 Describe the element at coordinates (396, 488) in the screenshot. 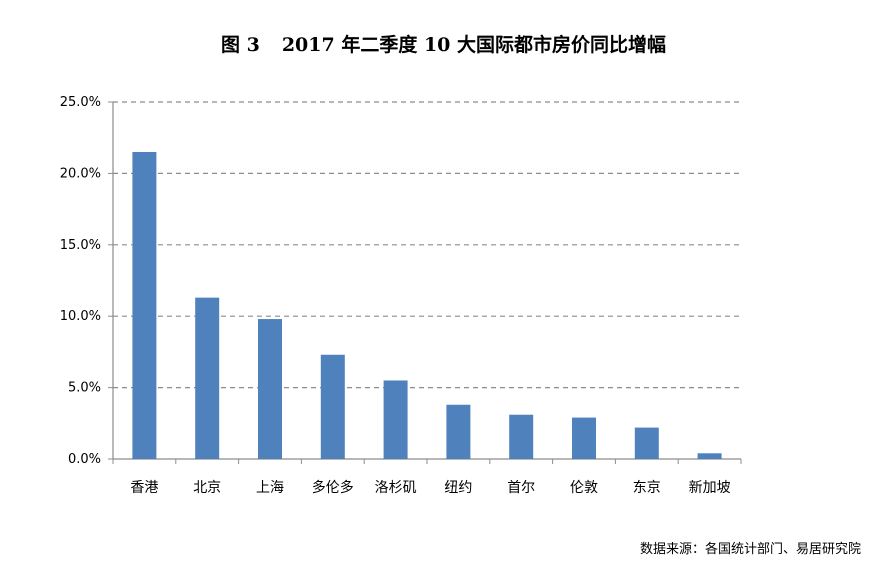

I see `x-tick-label: 洛杉矶` at that location.